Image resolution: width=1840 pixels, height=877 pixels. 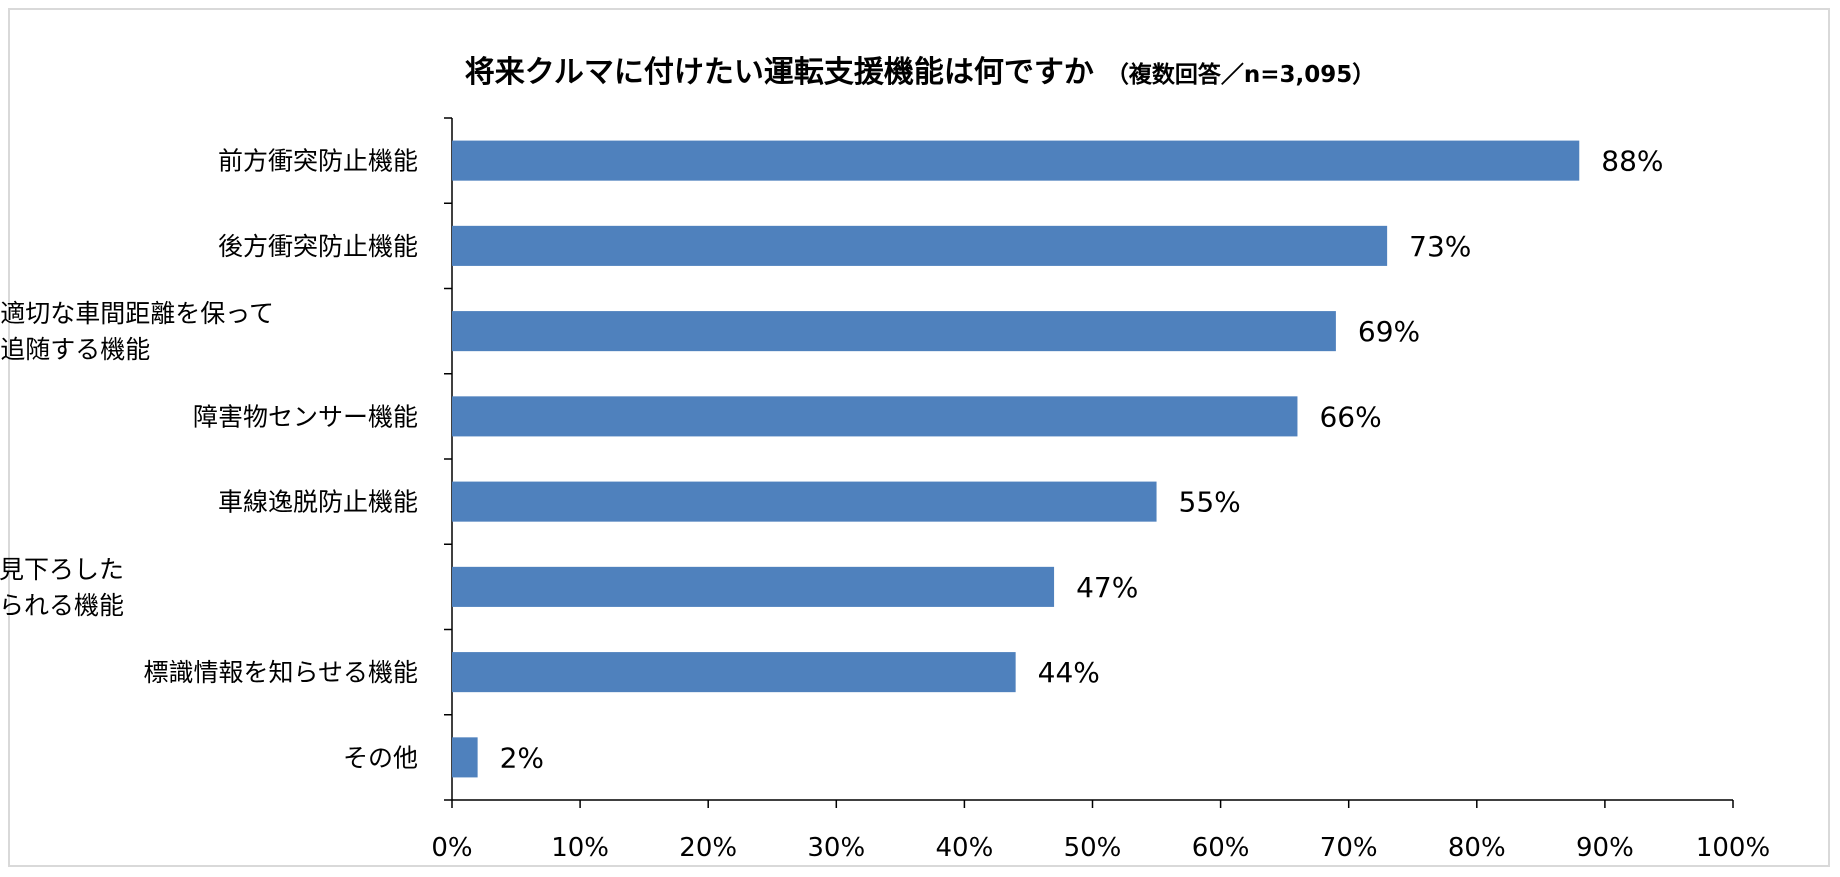 I want to click on category-label-line: 車線逸脱防止機能, so click(x=318, y=502).